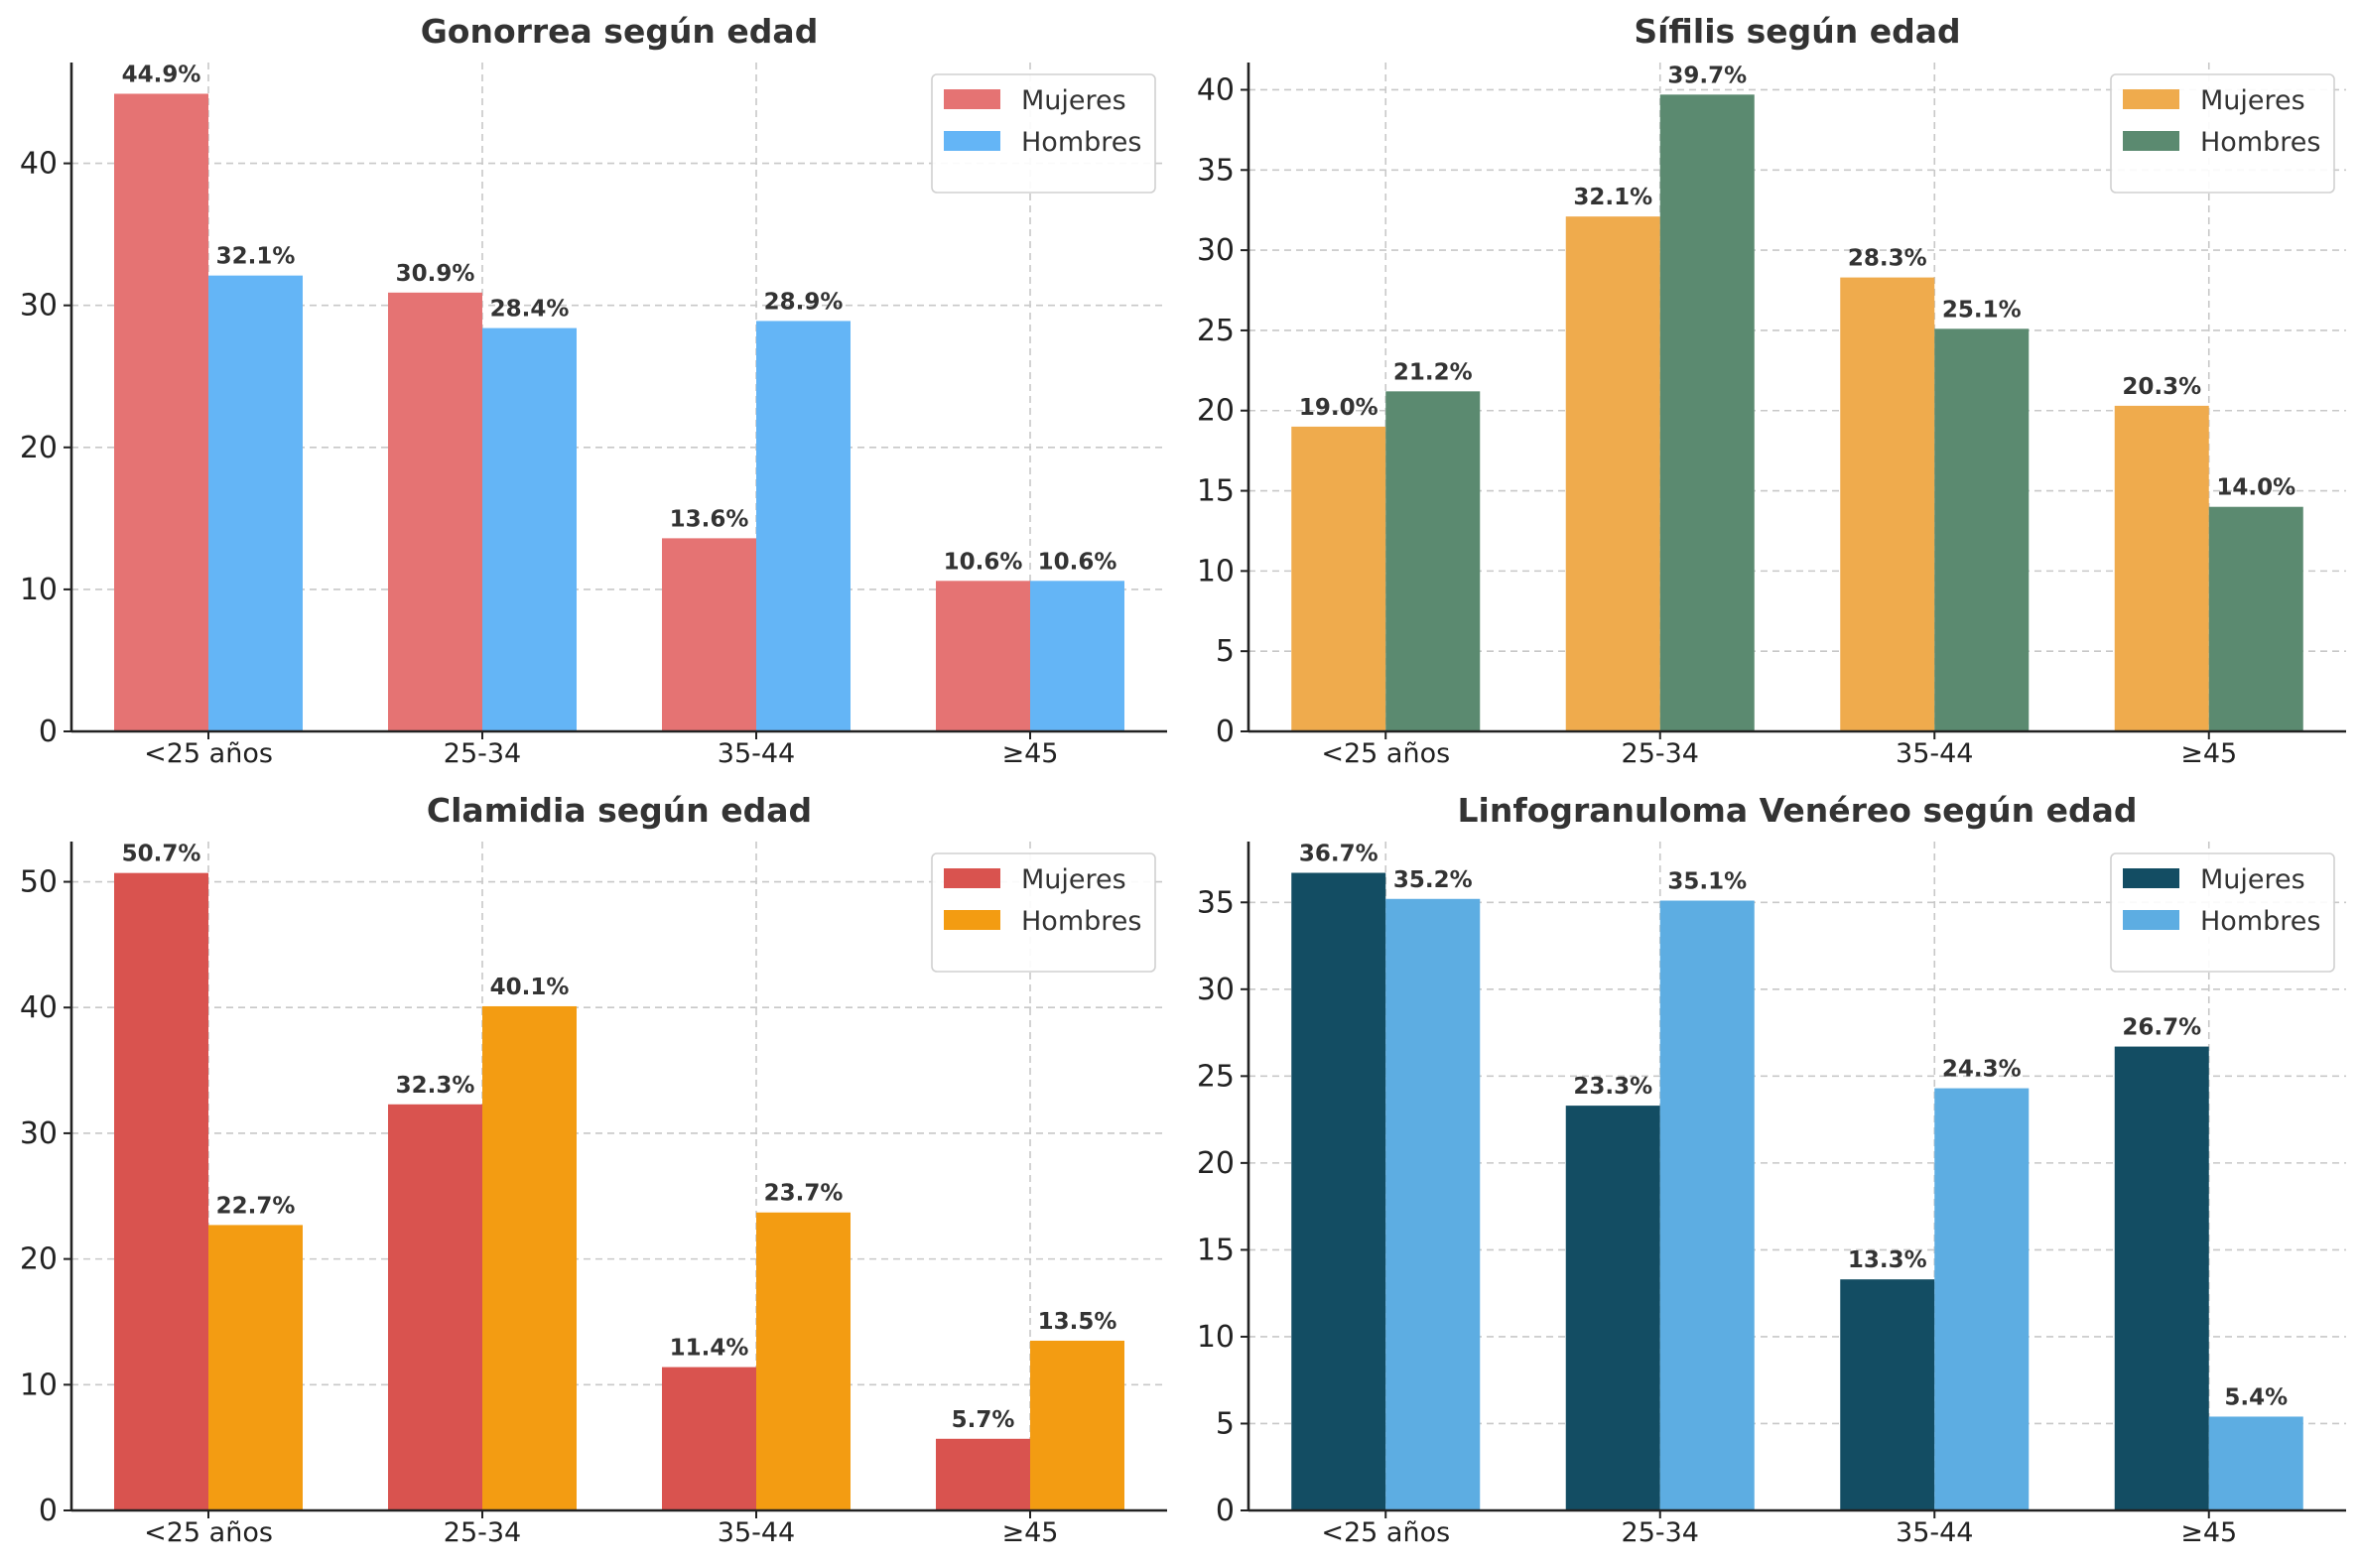 The height and width of the screenshot is (1568, 2361). I want to click on data-label-mujeres-45: 20.3%, so click(2161, 387).